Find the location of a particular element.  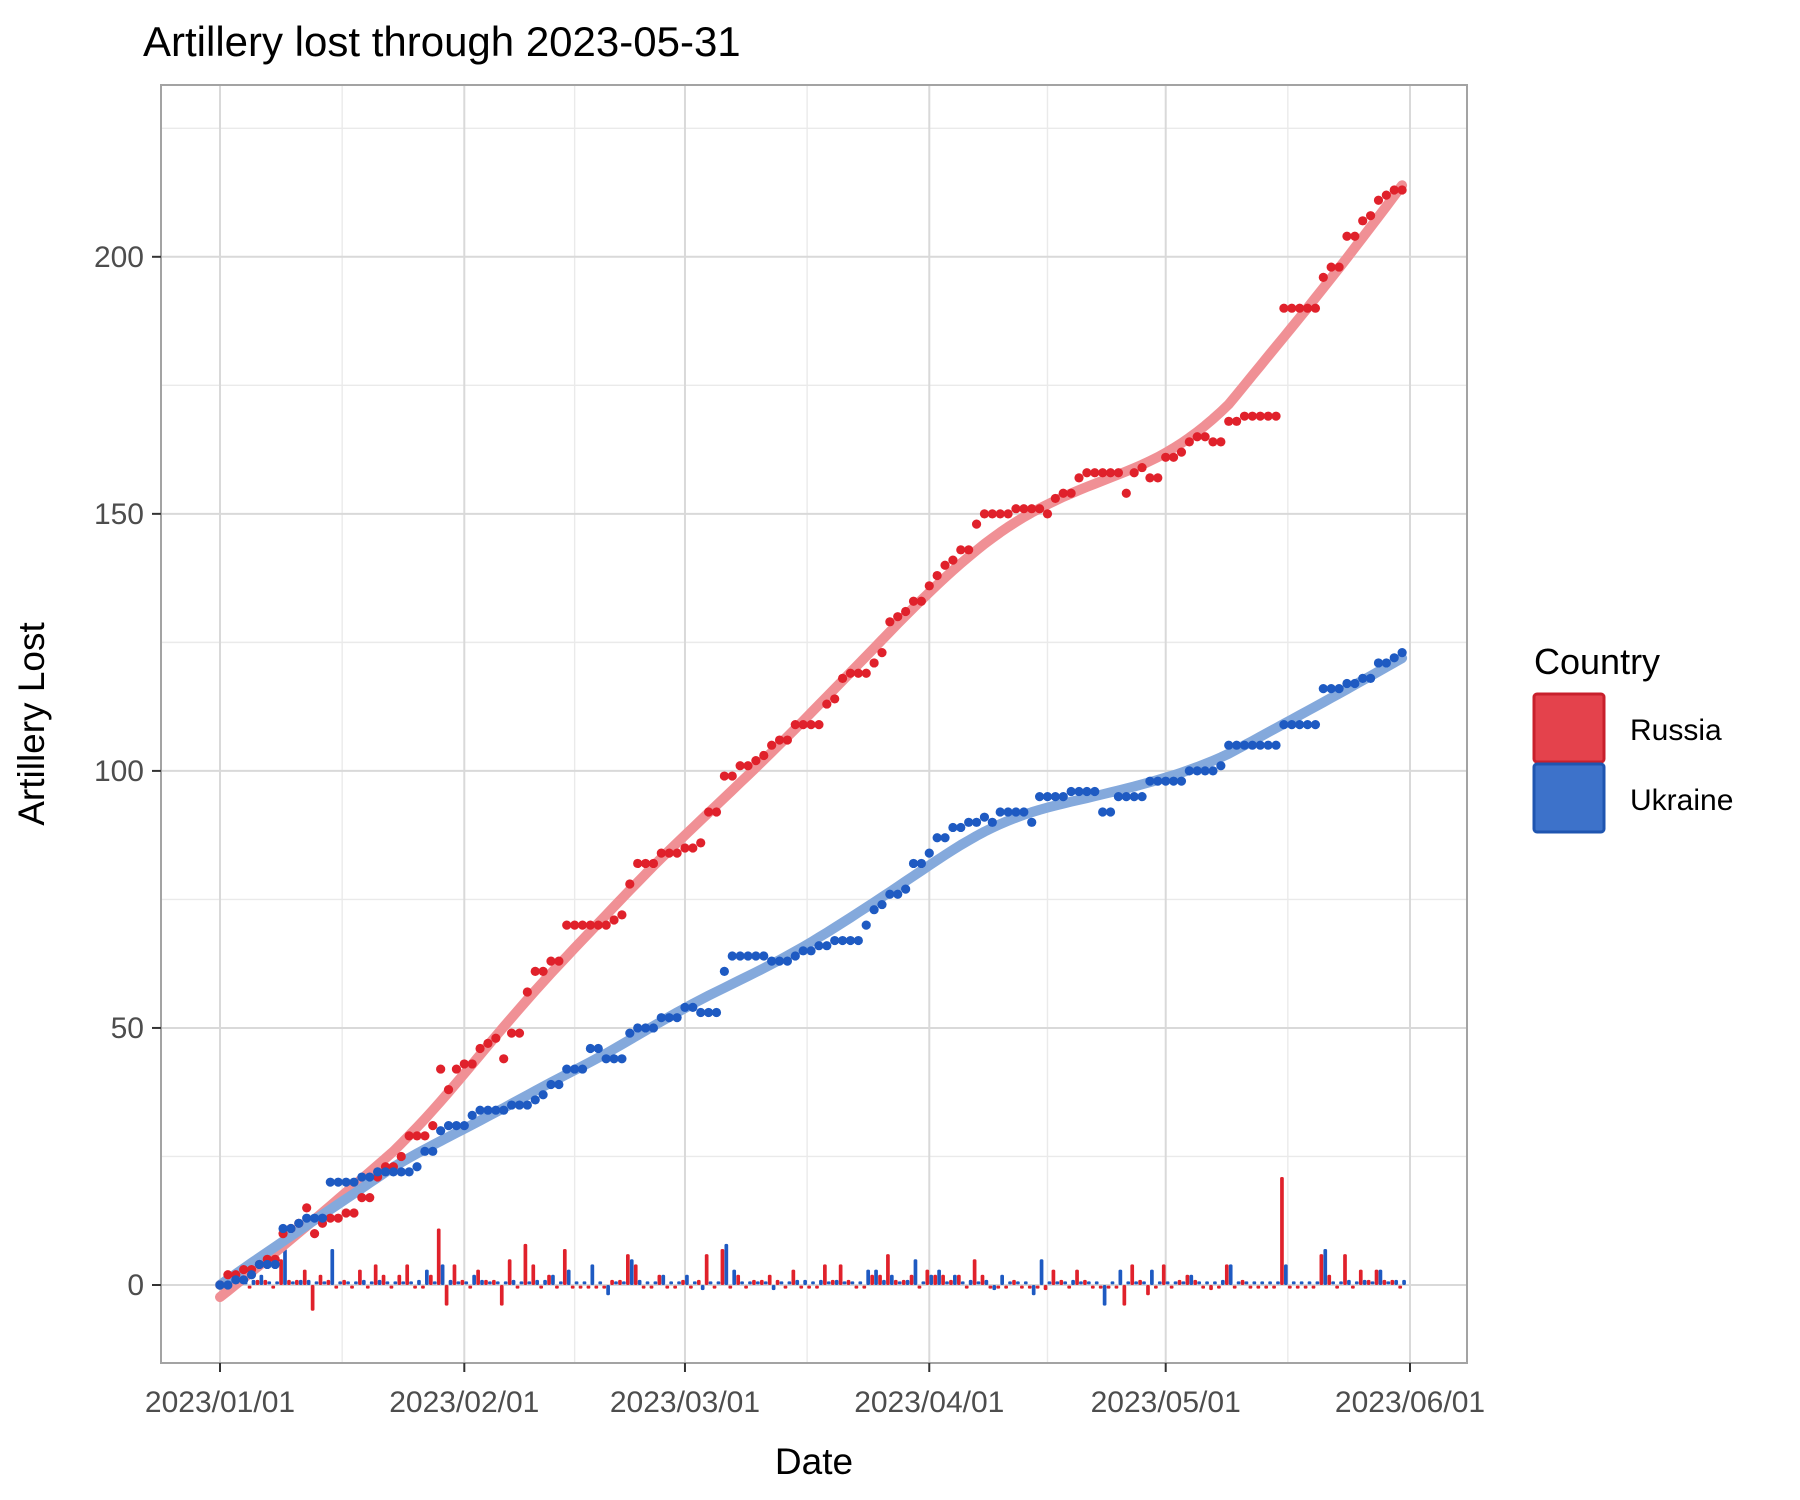

y-tick-label: 50 is located at coordinates (127, 1028).